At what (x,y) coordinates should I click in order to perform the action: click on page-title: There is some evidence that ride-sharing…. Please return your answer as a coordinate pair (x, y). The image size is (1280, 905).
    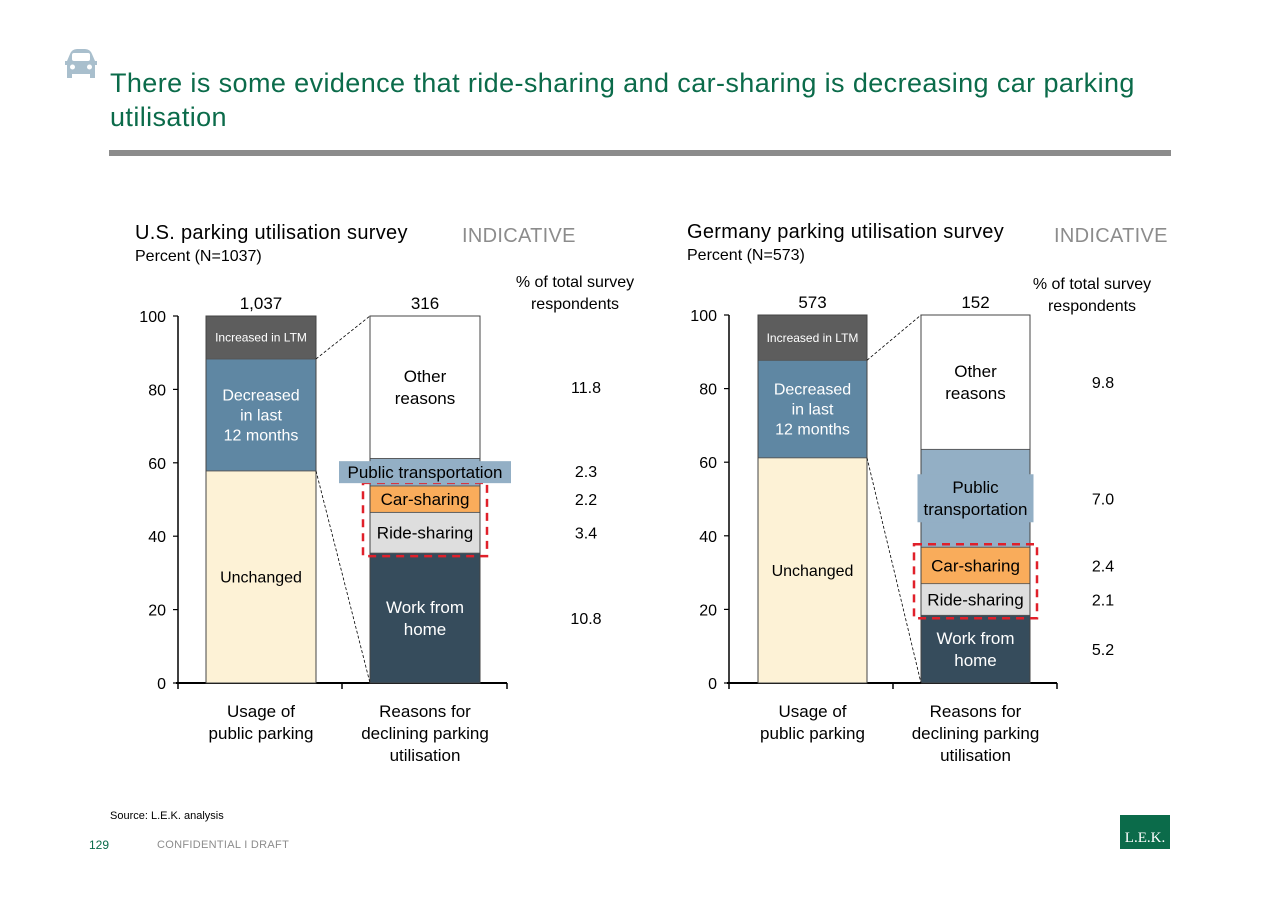
    Looking at the image, I should click on (622, 100).